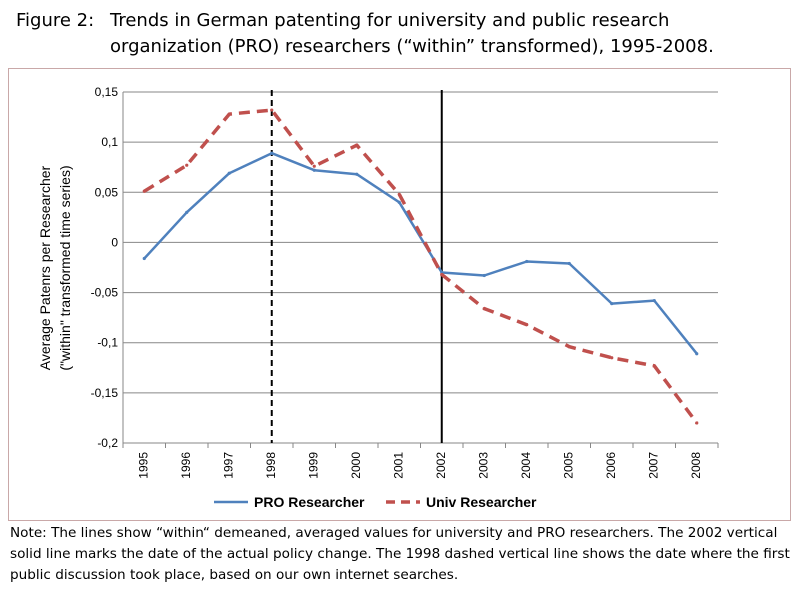 Image resolution: width=800 pixels, height=600 pixels. Describe the element at coordinates (653, 465) in the screenshot. I see `x-tick-label: 2007` at that location.